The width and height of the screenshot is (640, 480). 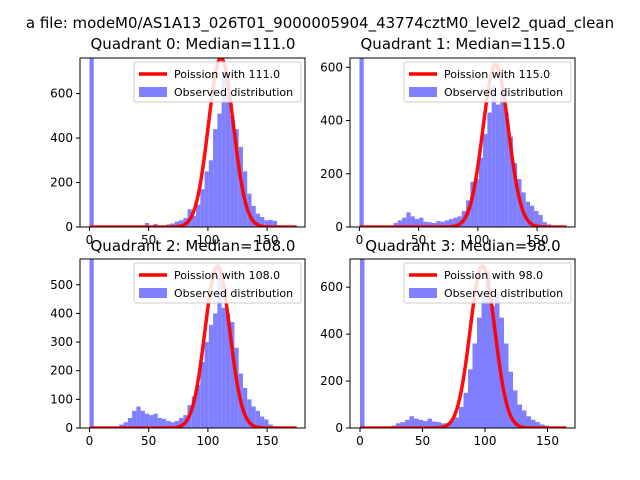 What do you see at coordinates (61, 342) in the screenshot?
I see `y-tick-label: 300` at bounding box center [61, 342].